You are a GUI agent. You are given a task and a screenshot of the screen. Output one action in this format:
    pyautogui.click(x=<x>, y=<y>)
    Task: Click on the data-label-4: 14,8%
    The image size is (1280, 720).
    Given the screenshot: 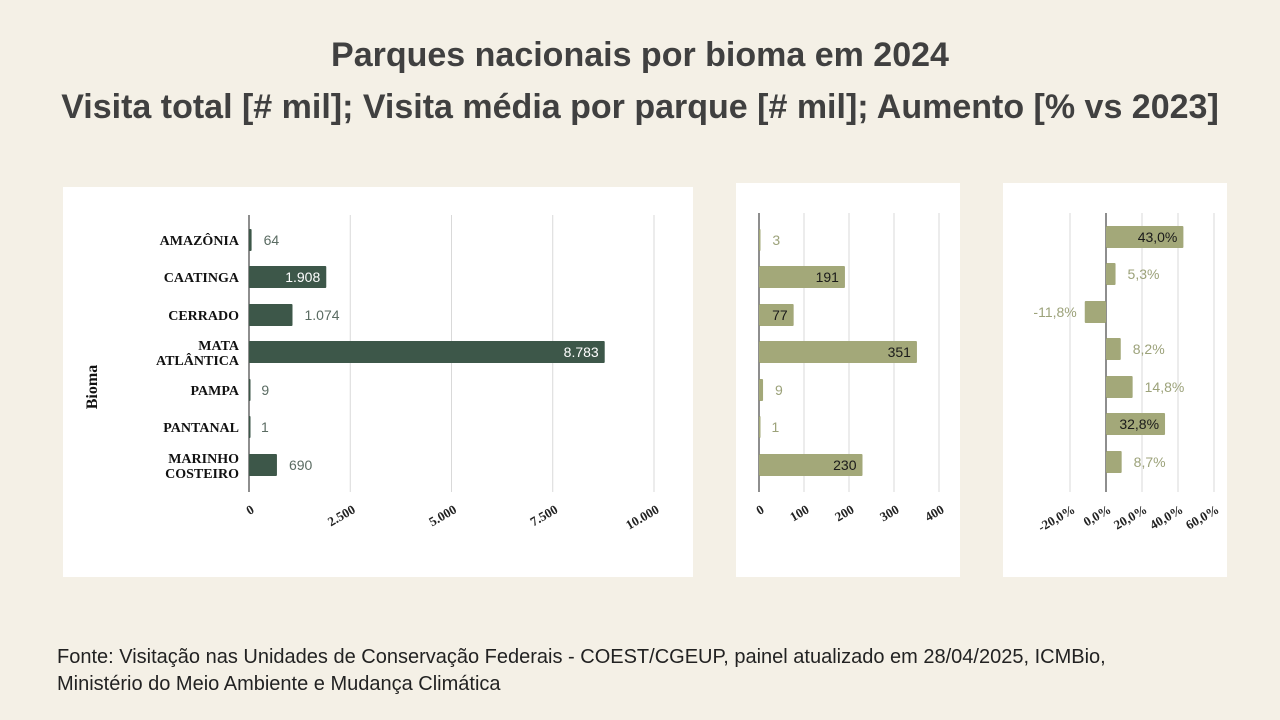 What is the action you would take?
    pyautogui.click(x=1165, y=387)
    